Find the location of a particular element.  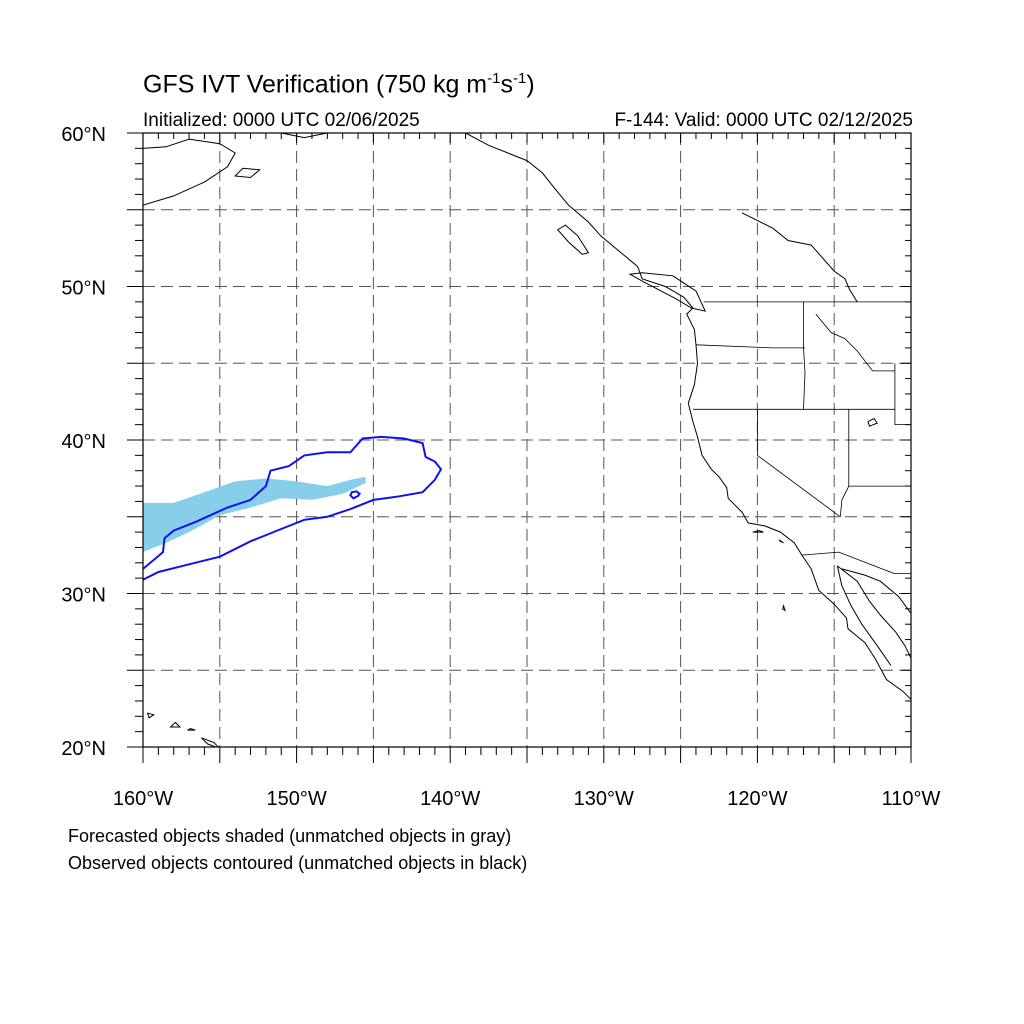

lat-label: 50°N is located at coordinates (83, 289).